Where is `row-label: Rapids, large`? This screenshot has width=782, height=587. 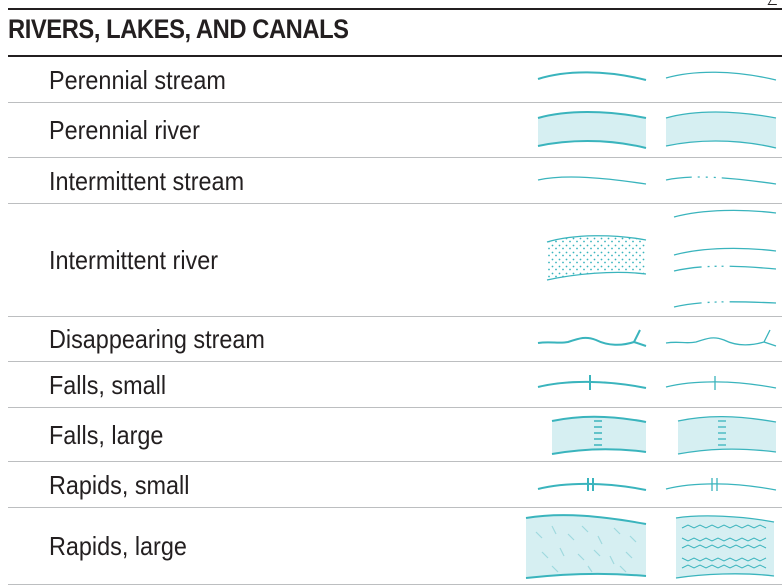 row-label: Rapids, large is located at coordinates (118, 546).